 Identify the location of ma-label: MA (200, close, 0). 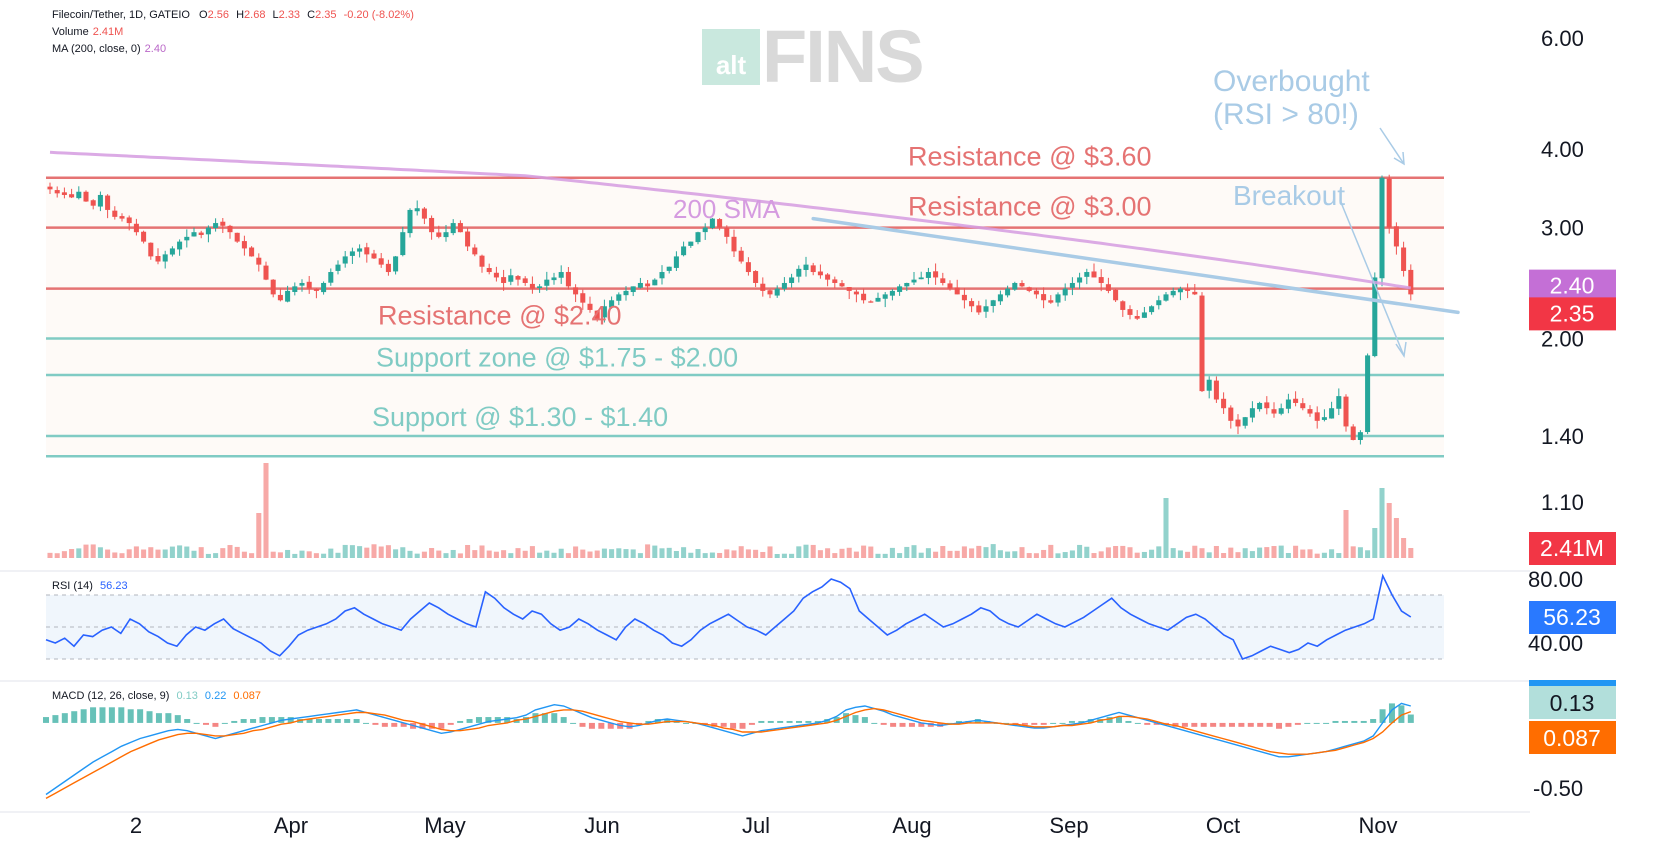
(96, 49).